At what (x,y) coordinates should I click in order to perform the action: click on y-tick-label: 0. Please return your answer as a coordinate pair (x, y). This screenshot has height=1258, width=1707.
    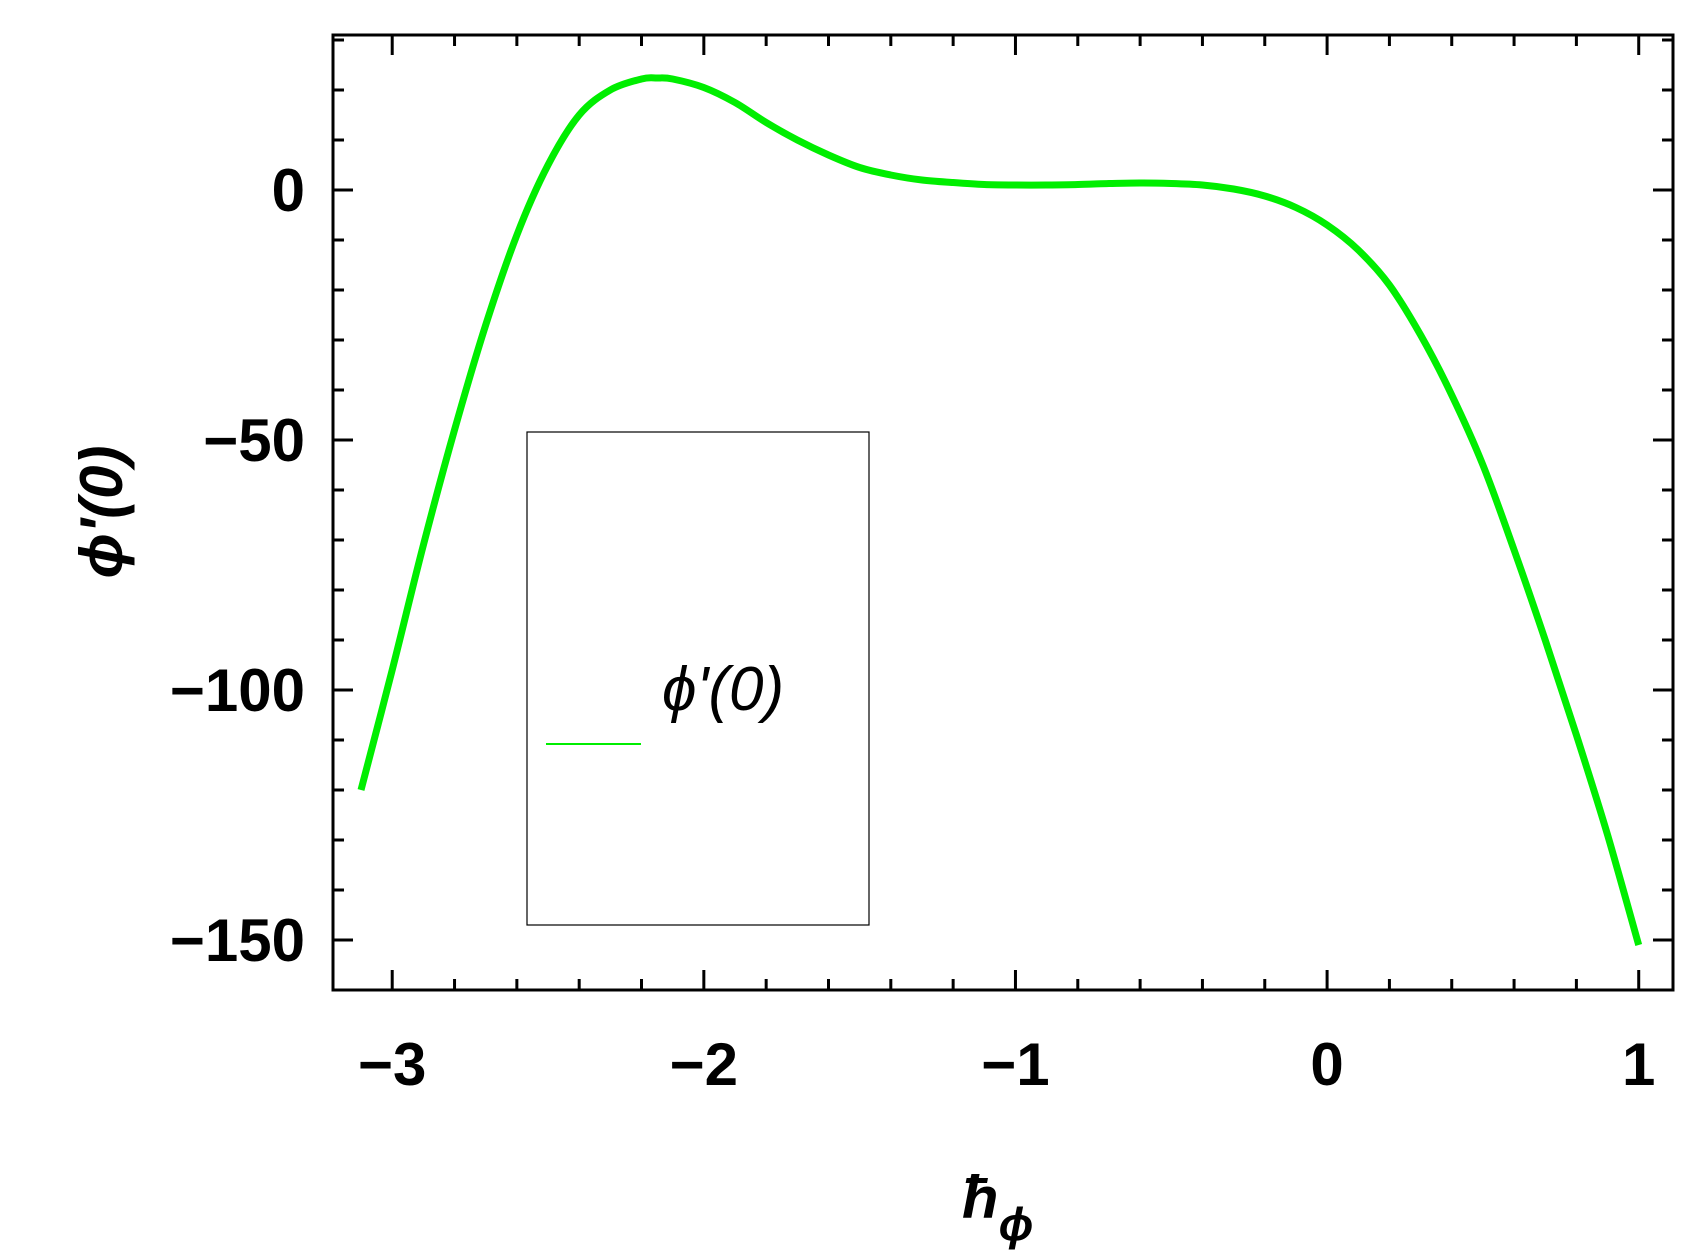
    Looking at the image, I should click on (288, 190).